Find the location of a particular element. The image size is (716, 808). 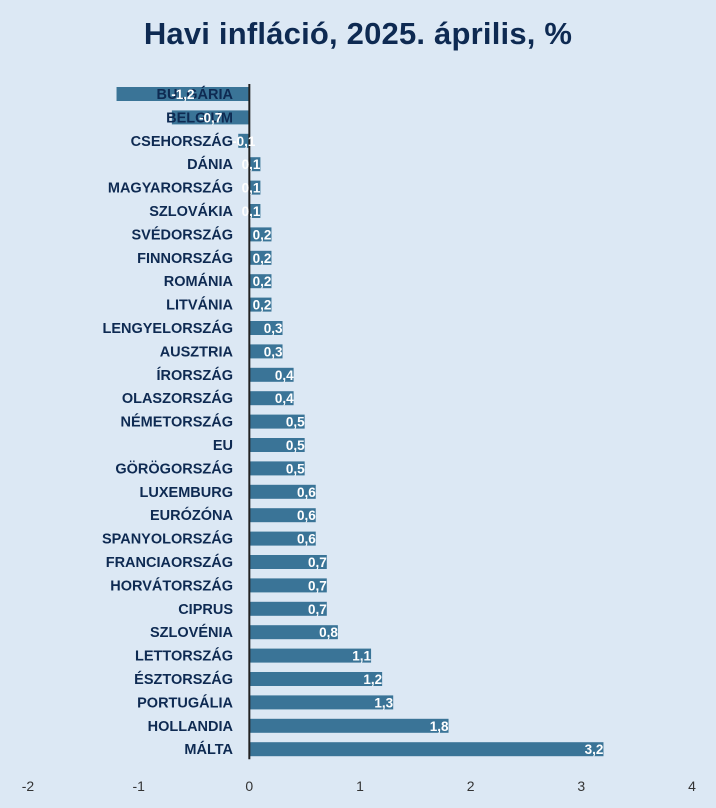

x-tick-label-4: 2 is located at coordinates (471, 786).